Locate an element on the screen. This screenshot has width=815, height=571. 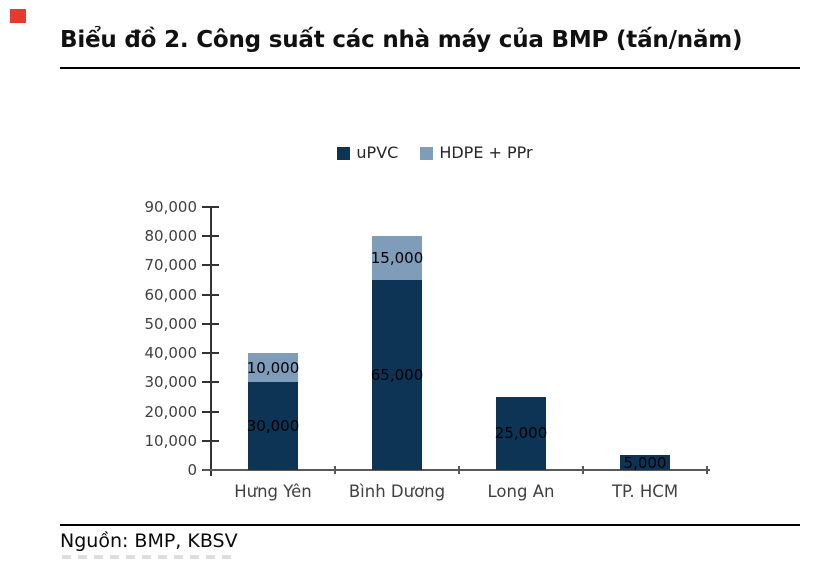
bar-value-label: 65,000 is located at coordinates (397, 375).